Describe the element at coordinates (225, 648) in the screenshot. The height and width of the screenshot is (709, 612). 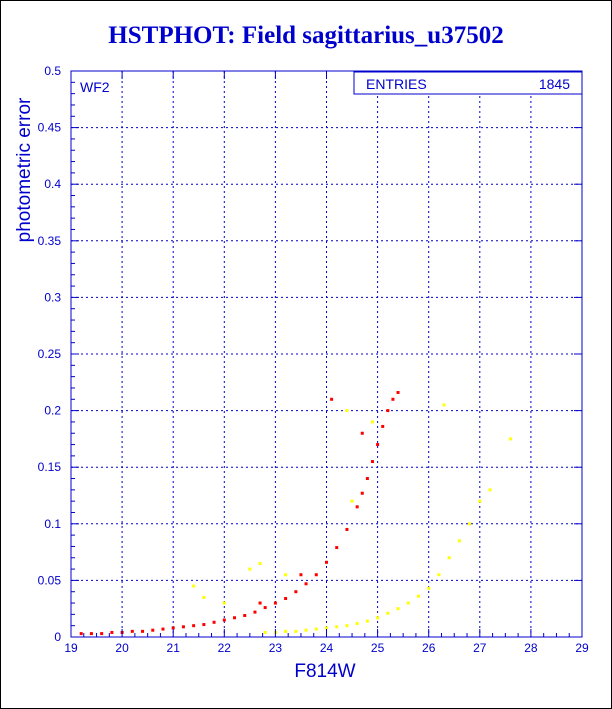
I see `x-tick-label: 22` at that location.